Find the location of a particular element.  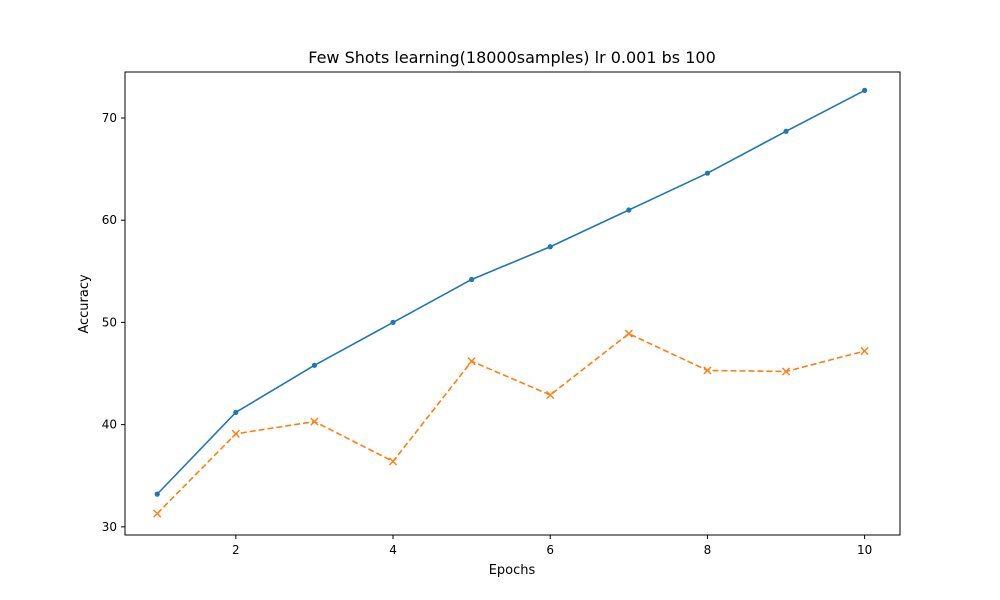

y-tick-label: 70 is located at coordinates (109, 118).